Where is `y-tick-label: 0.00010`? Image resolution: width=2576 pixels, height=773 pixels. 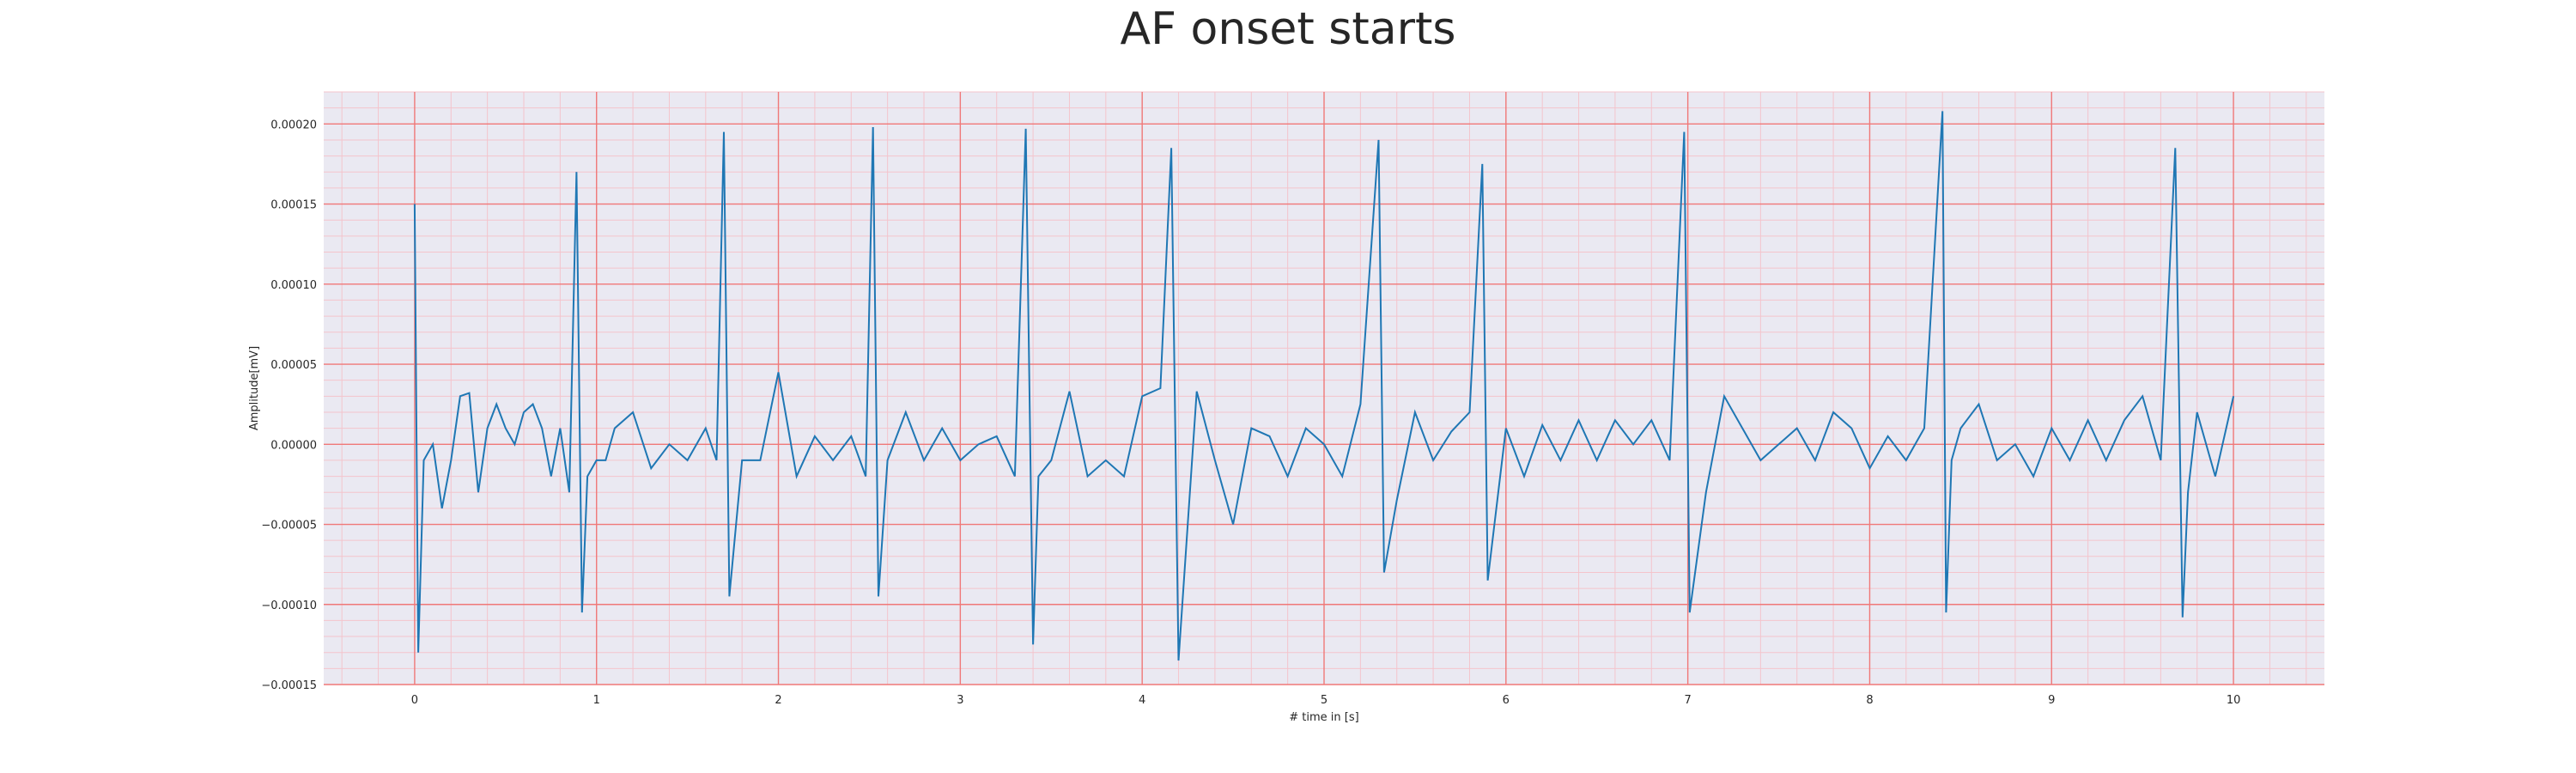 y-tick-label: 0.00010 is located at coordinates (293, 285).